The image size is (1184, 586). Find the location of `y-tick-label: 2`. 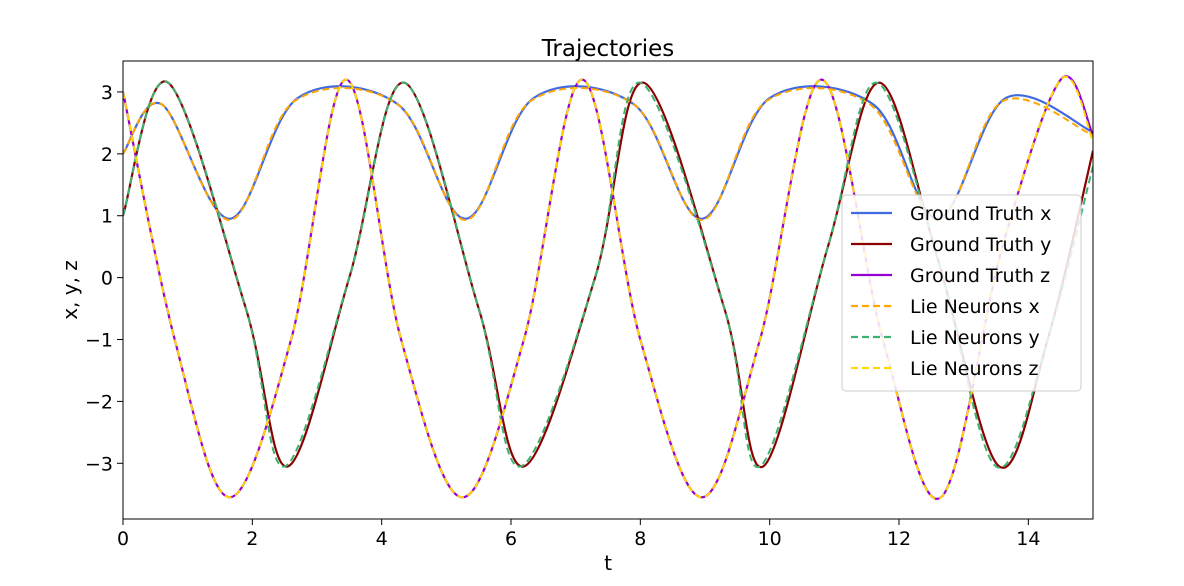

y-tick-label: 2 is located at coordinates (107, 155).